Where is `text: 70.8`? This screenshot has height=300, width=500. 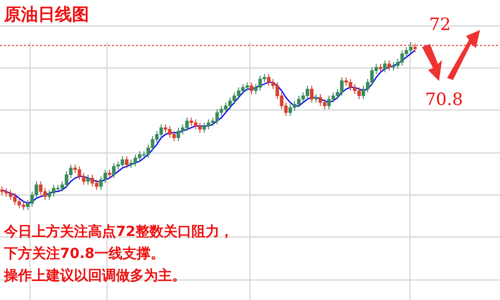
text: 70.8 is located at coordinates (444, 100).